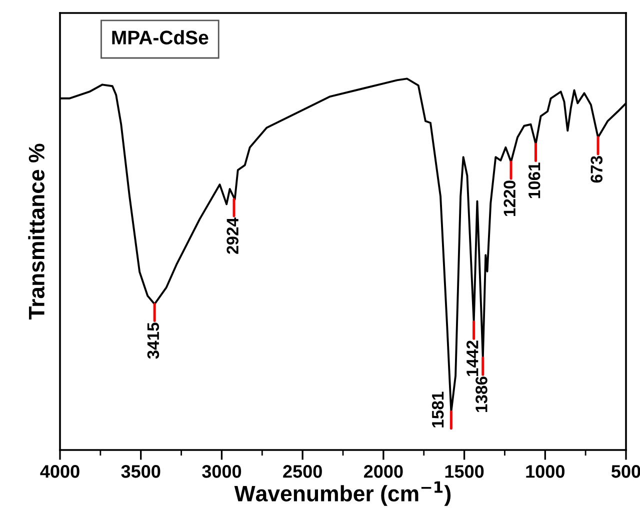 The width and height of the screenshot is (640, 512). I want to click on annotation: 3415, so click(153, 340).